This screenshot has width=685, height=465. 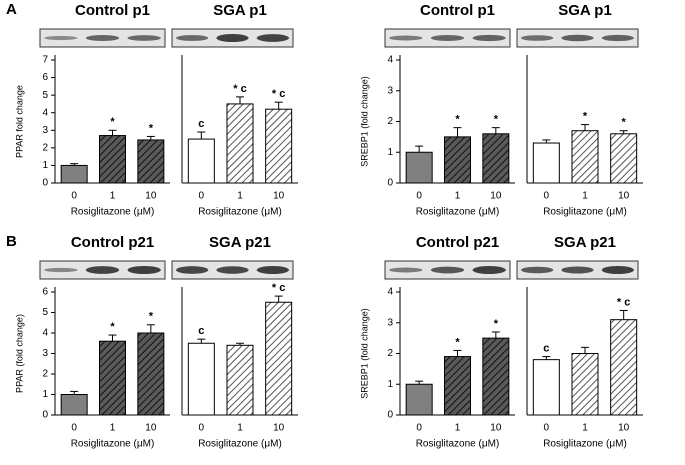 I want to click on panel-title: SGA p21, so click(x=240, y=242).